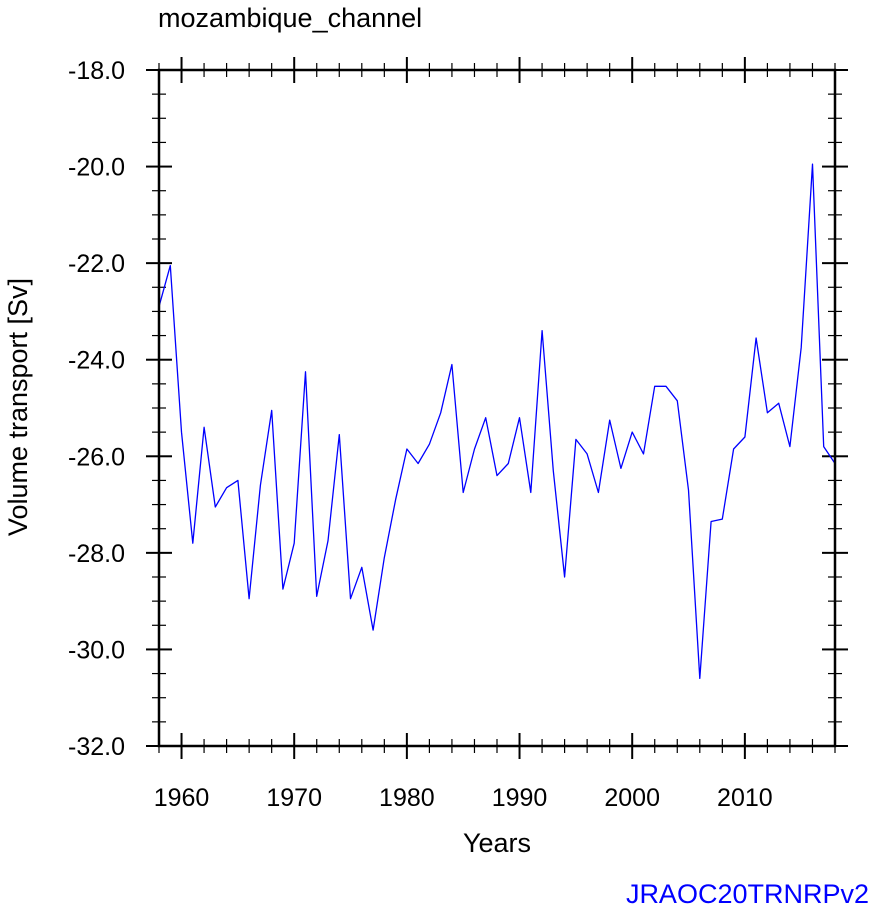 Image resolution: width=875 pixels, height=910 pixels. I want to click on x-tick-label: 1990, so click(520, 798).